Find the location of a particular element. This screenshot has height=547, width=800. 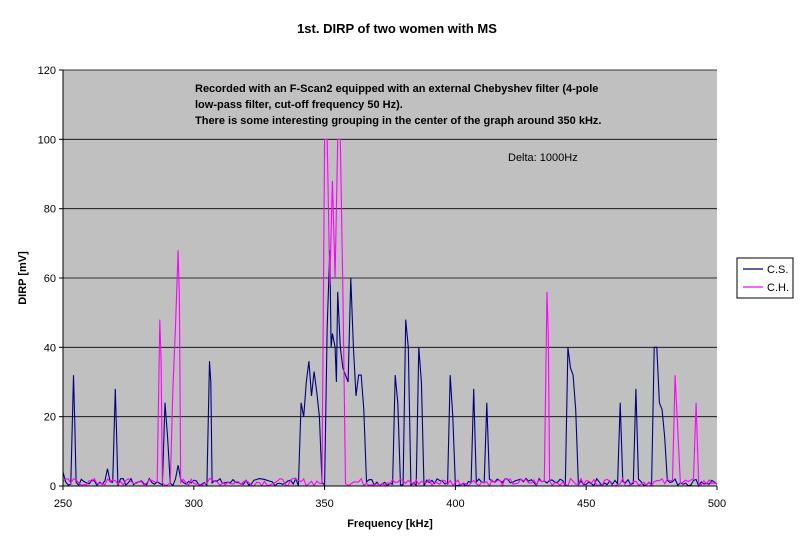

x-tick-label: 400 is located at coordinates (455, 504).